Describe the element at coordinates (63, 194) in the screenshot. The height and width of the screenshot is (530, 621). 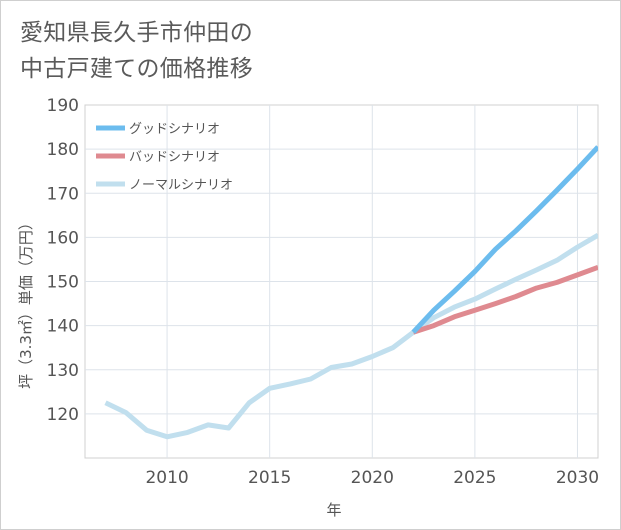
I see `y-tick-label-170: 170` at that location.